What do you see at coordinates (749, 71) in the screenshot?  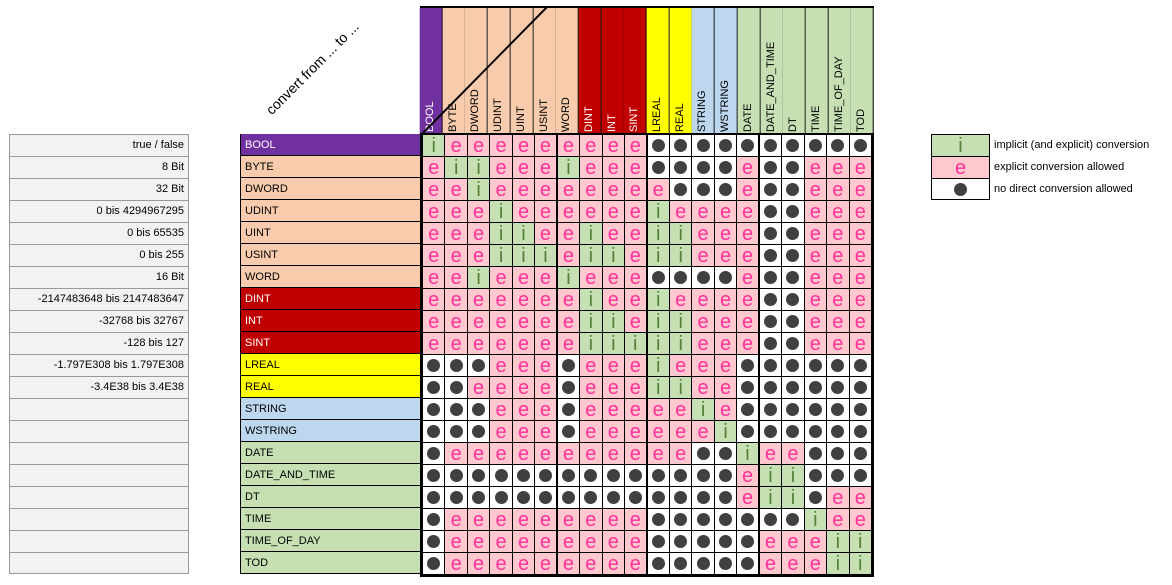 I see `column-header-date: DATE` at bounding box center [749, 71].